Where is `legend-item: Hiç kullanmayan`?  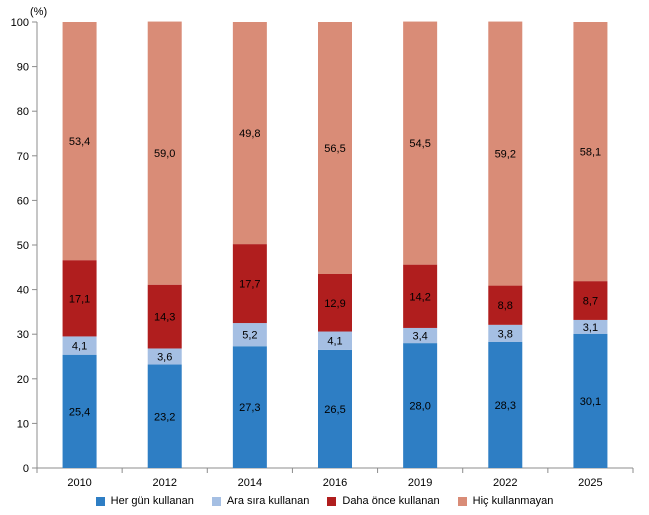
legend-item: Hiç kullanmayan is located at coordinates (505, 501).